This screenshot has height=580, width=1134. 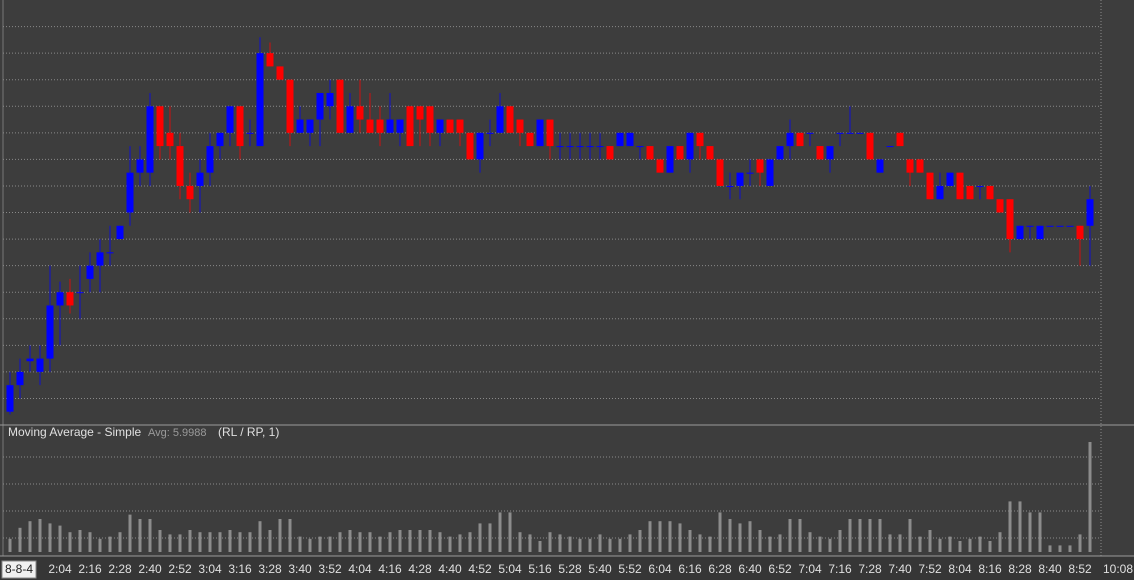 What do you see at coordinates (75, 432) in the screenshot?
I see `indicator-name: Moving Average - Simple` at bounding box center [75, 432].